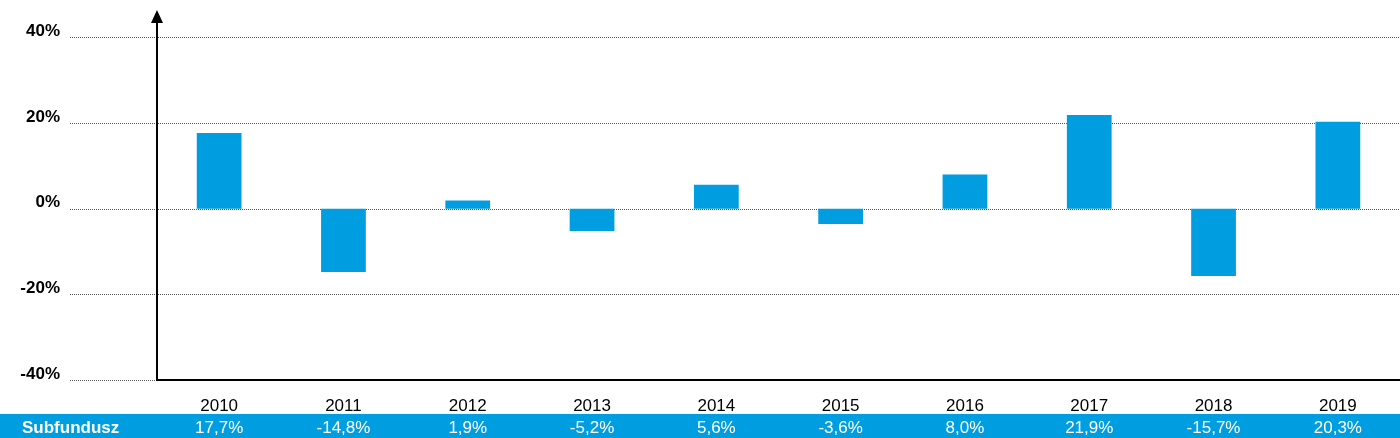 Image resolution: width=1400 pixels, height=438 pixels. Describe the element at coordinates (592, 427) in the screenshot. I see `data-label: -5,2%` at that location.